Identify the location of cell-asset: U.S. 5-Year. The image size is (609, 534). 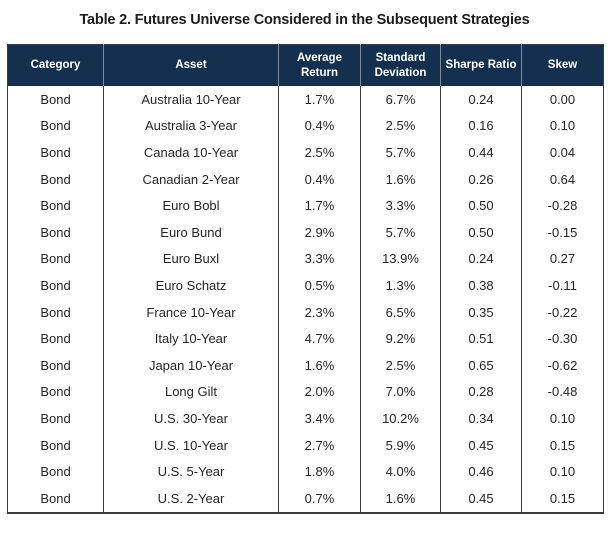
(191, 471).